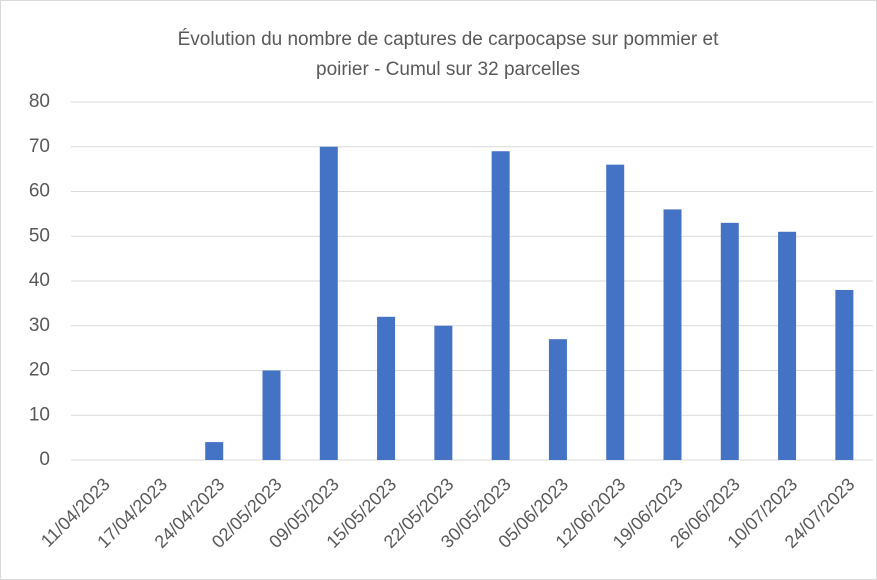 The width and height of the screenshot is (877, 580). I want to click on chart-title: poirier - Cumul sur 32 parcelles, so click(448, 69).